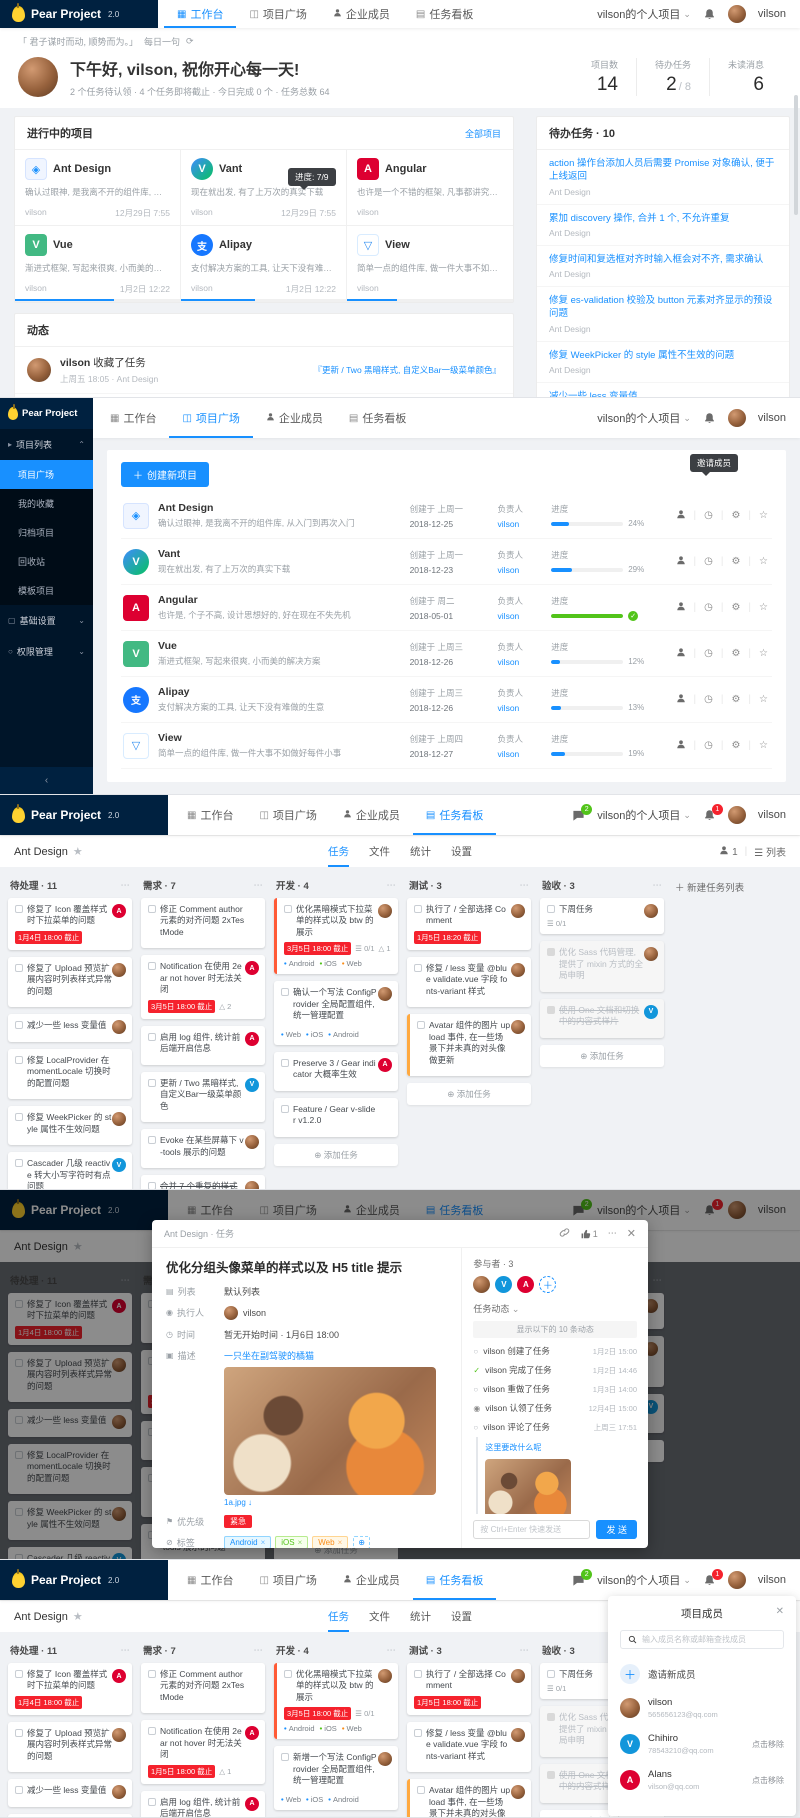 The image size is (800, 1818). What do you see at coordinates (203, 1688) in the screenshot?
I see `task-card: 修正 Comment author 元素的对齐问题 2xTestMode` at bounding box center [203, 1688].